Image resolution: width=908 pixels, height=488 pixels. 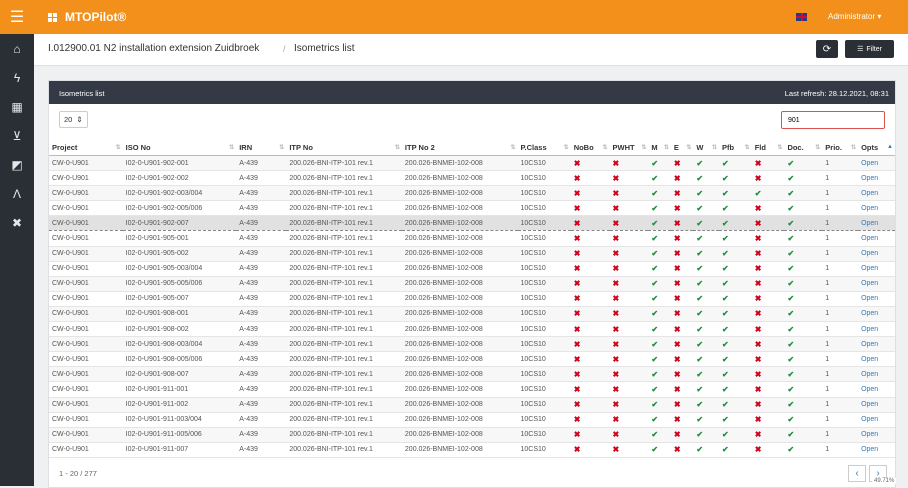 I want to click on column-header: ITP No ⇅, so click(x=344, y=148).